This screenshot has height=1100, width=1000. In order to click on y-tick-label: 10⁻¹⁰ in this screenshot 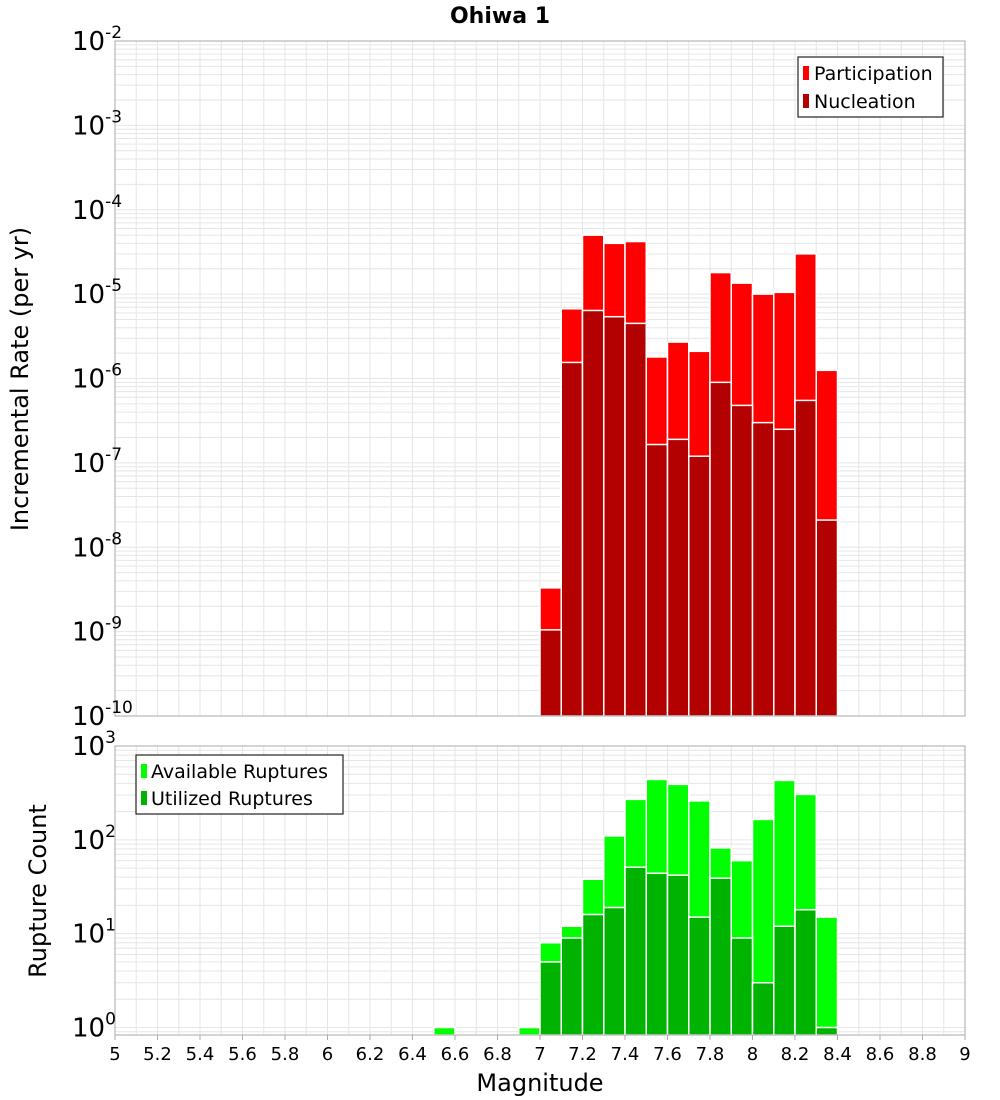, I will do `click(102, 715)`.